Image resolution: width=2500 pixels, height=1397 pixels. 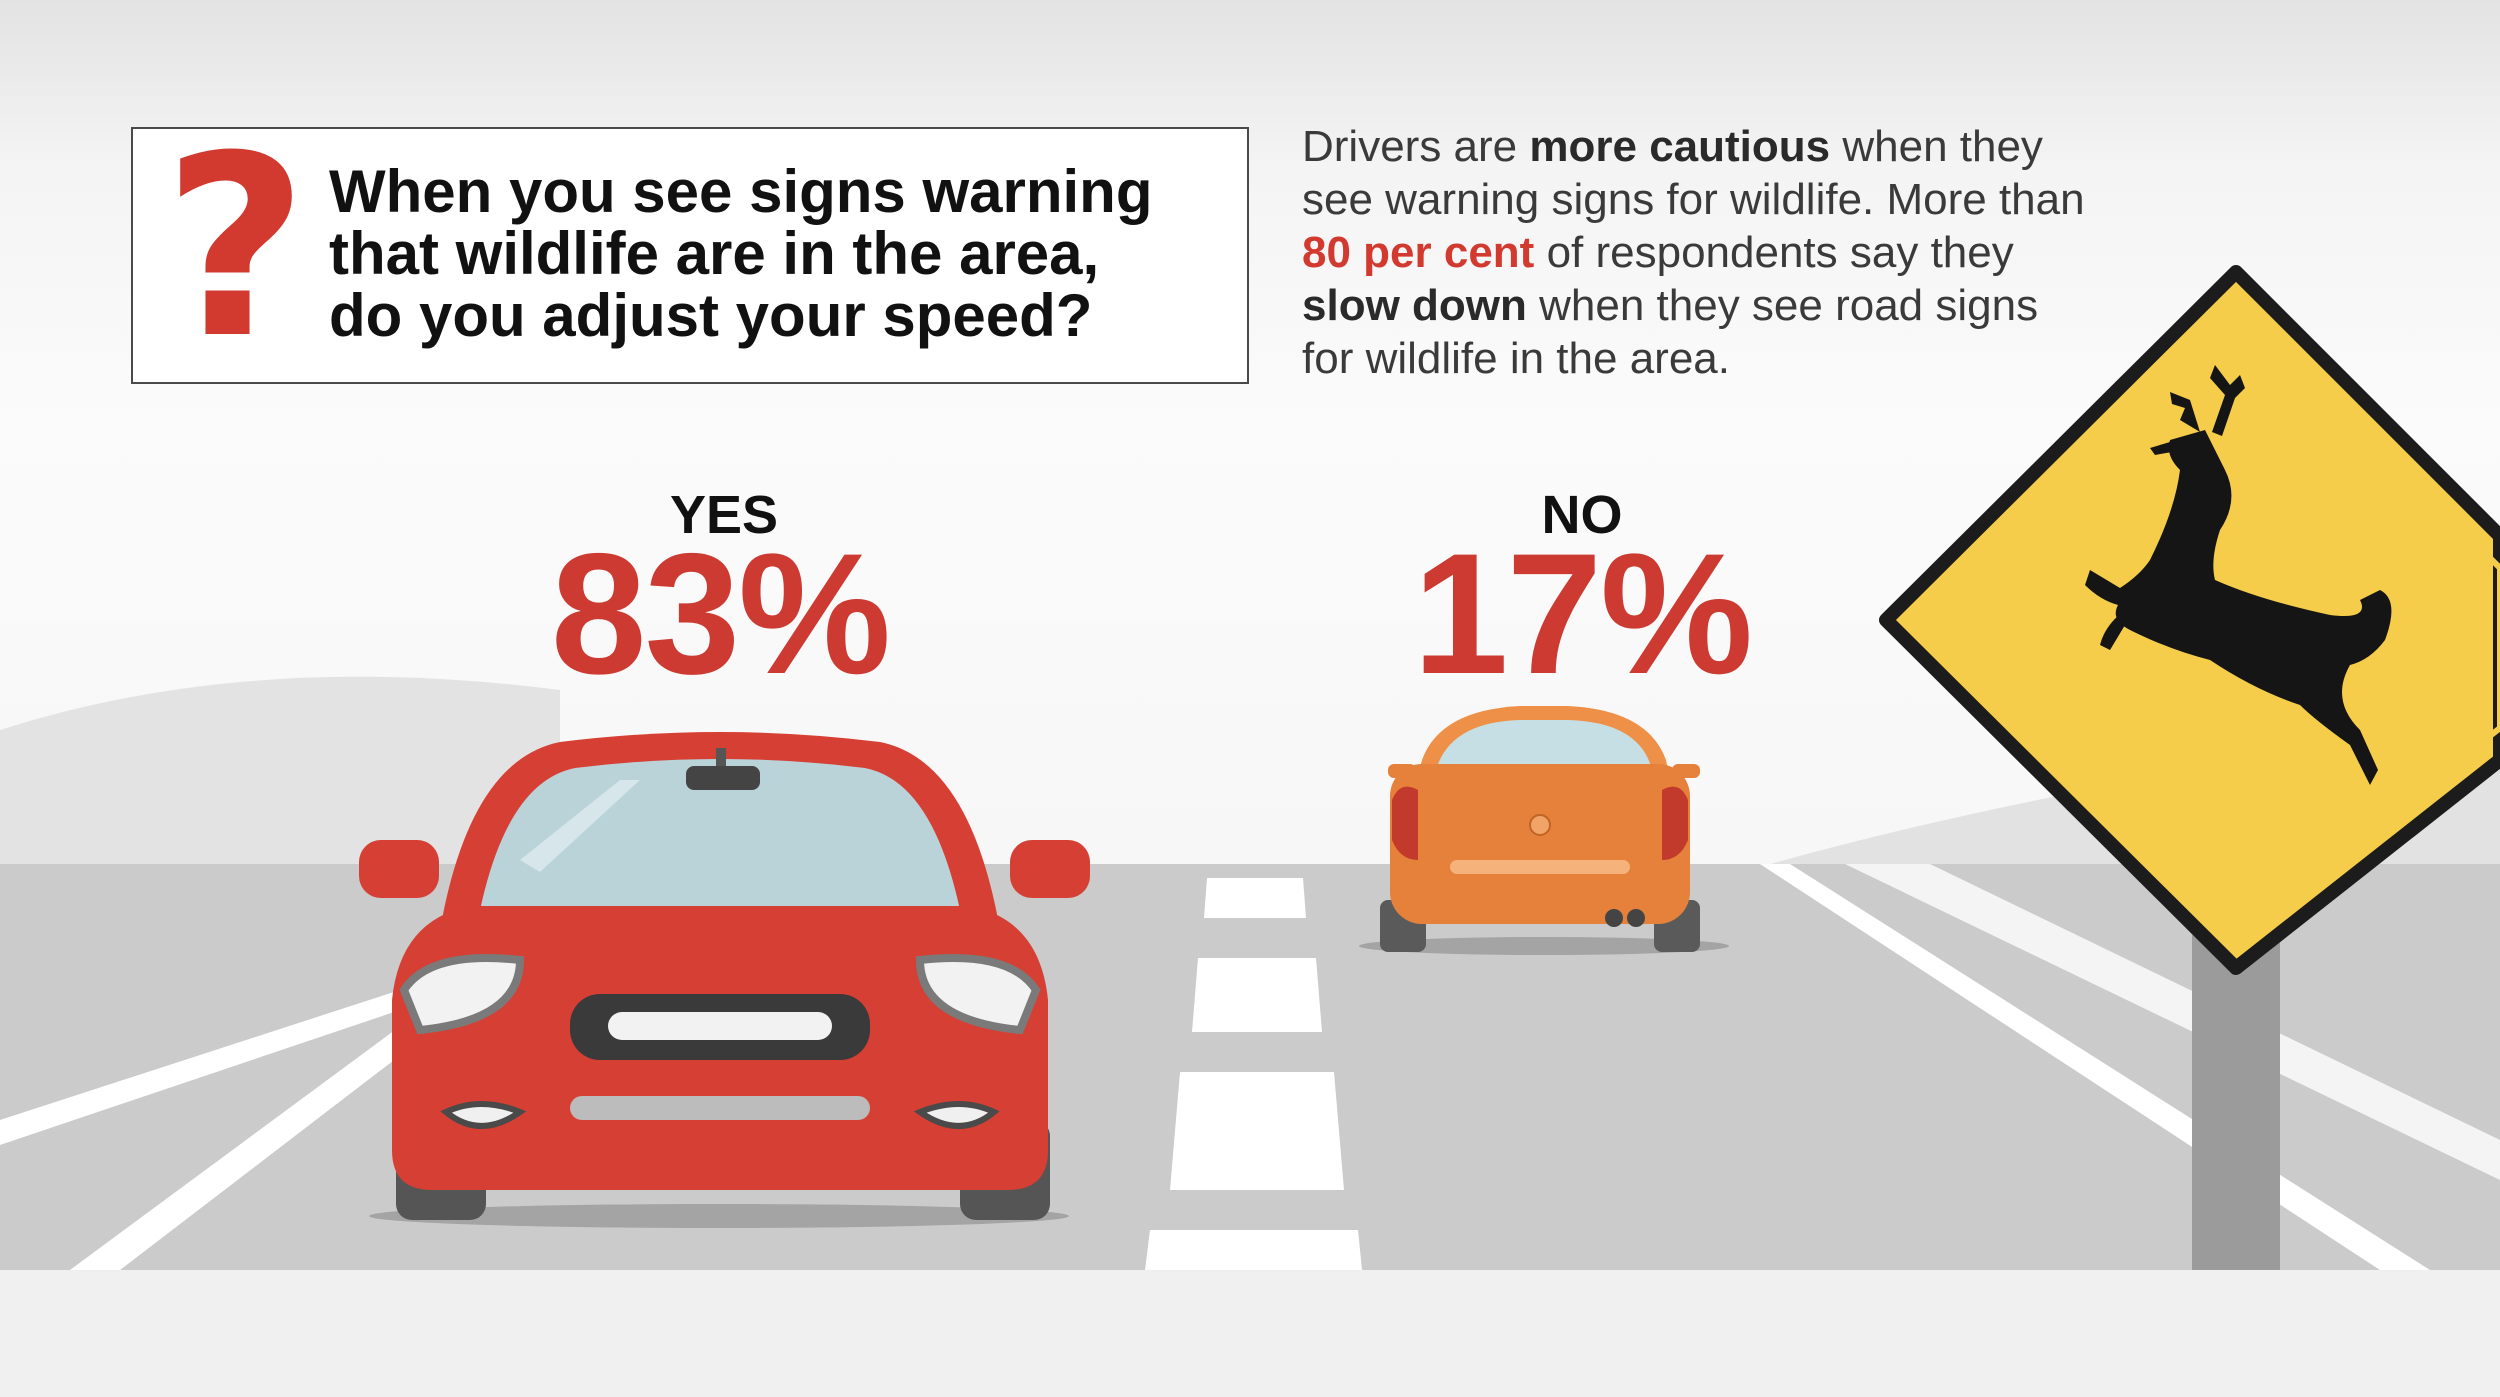 I want to click on red-car-icon, so click(x=724, y=980).